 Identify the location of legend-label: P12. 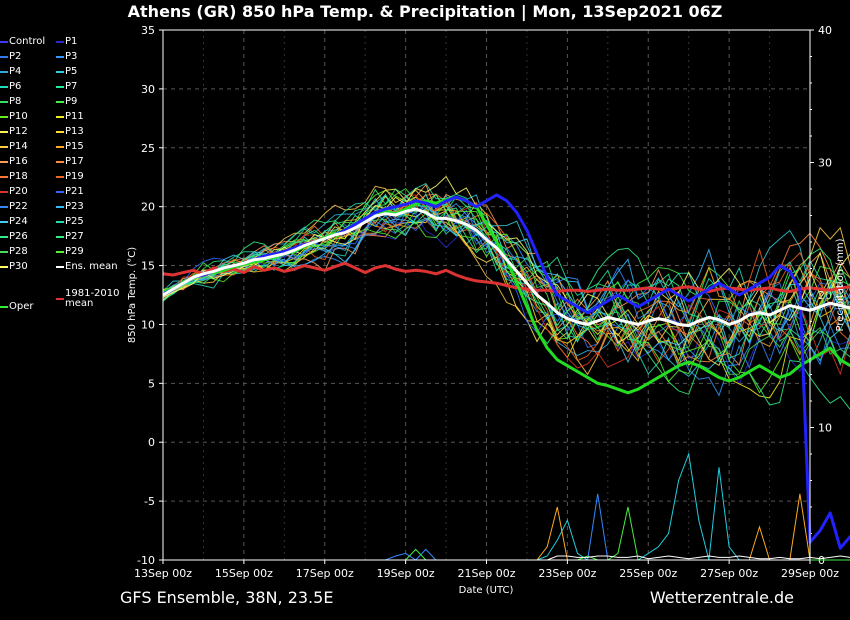
(18, 131).